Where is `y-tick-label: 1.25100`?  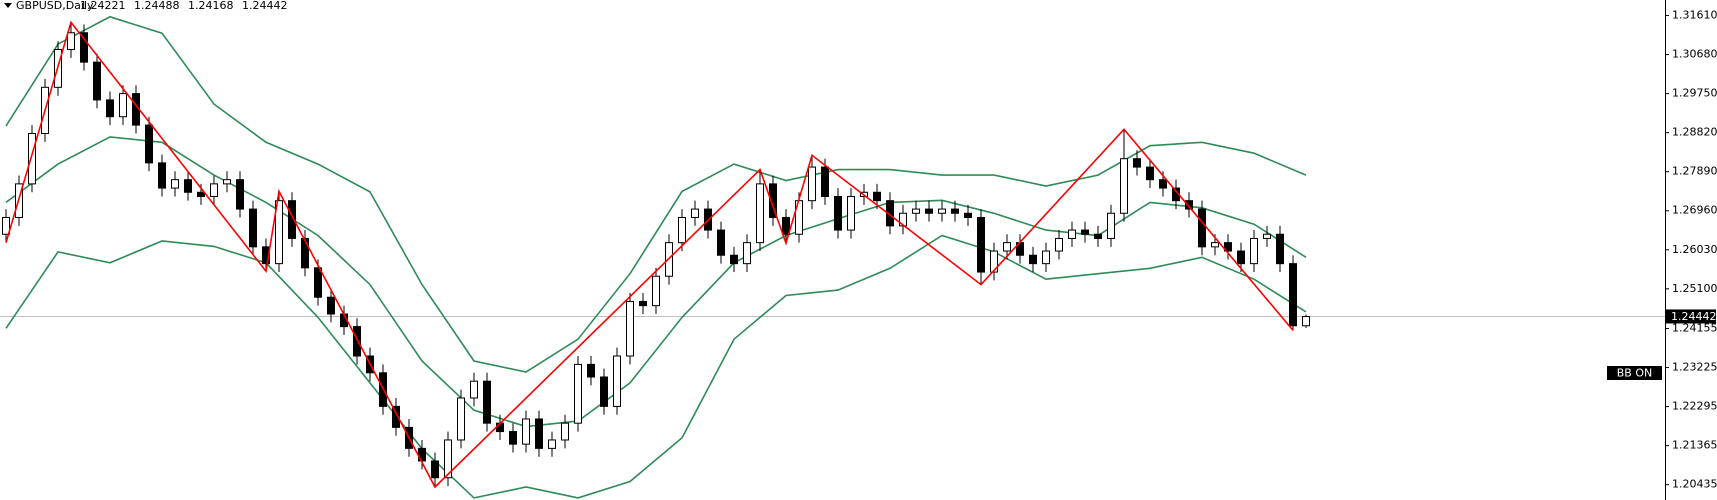 y-tick-label: 1.25100 is located at coordinates (1694, 288).